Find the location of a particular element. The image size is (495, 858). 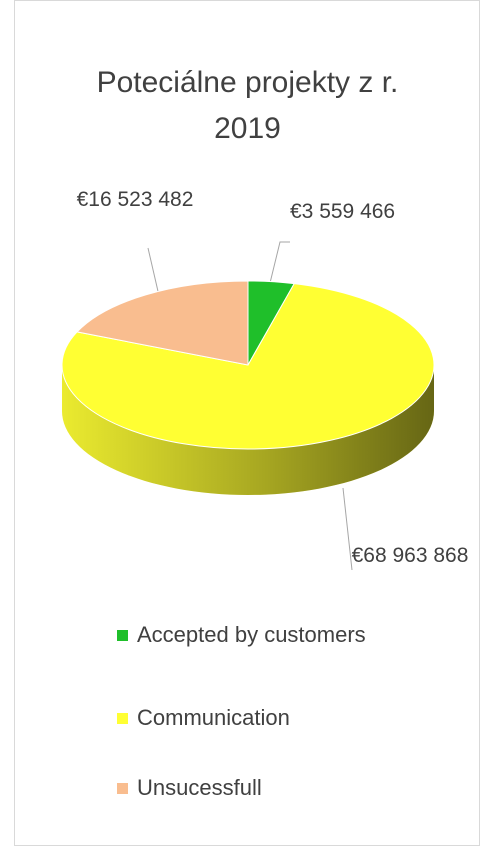

side-shade is located at coordinates (248, 430).